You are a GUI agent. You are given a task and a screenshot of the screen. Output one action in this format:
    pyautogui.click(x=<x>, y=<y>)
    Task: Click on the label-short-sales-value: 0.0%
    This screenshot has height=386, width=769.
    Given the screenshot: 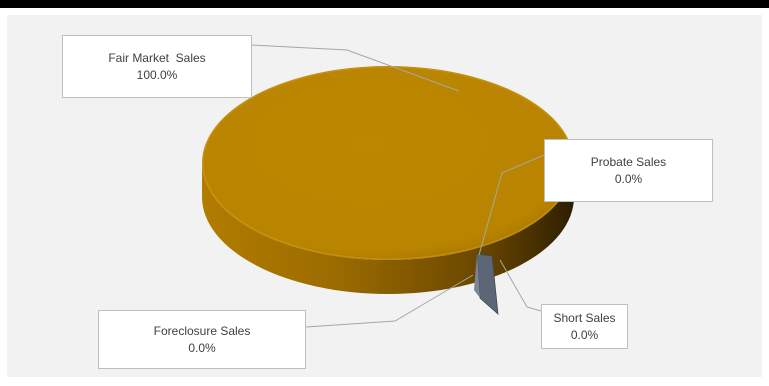 What is the action you would take?
    pyautogui.click(x=584, y=334)
    